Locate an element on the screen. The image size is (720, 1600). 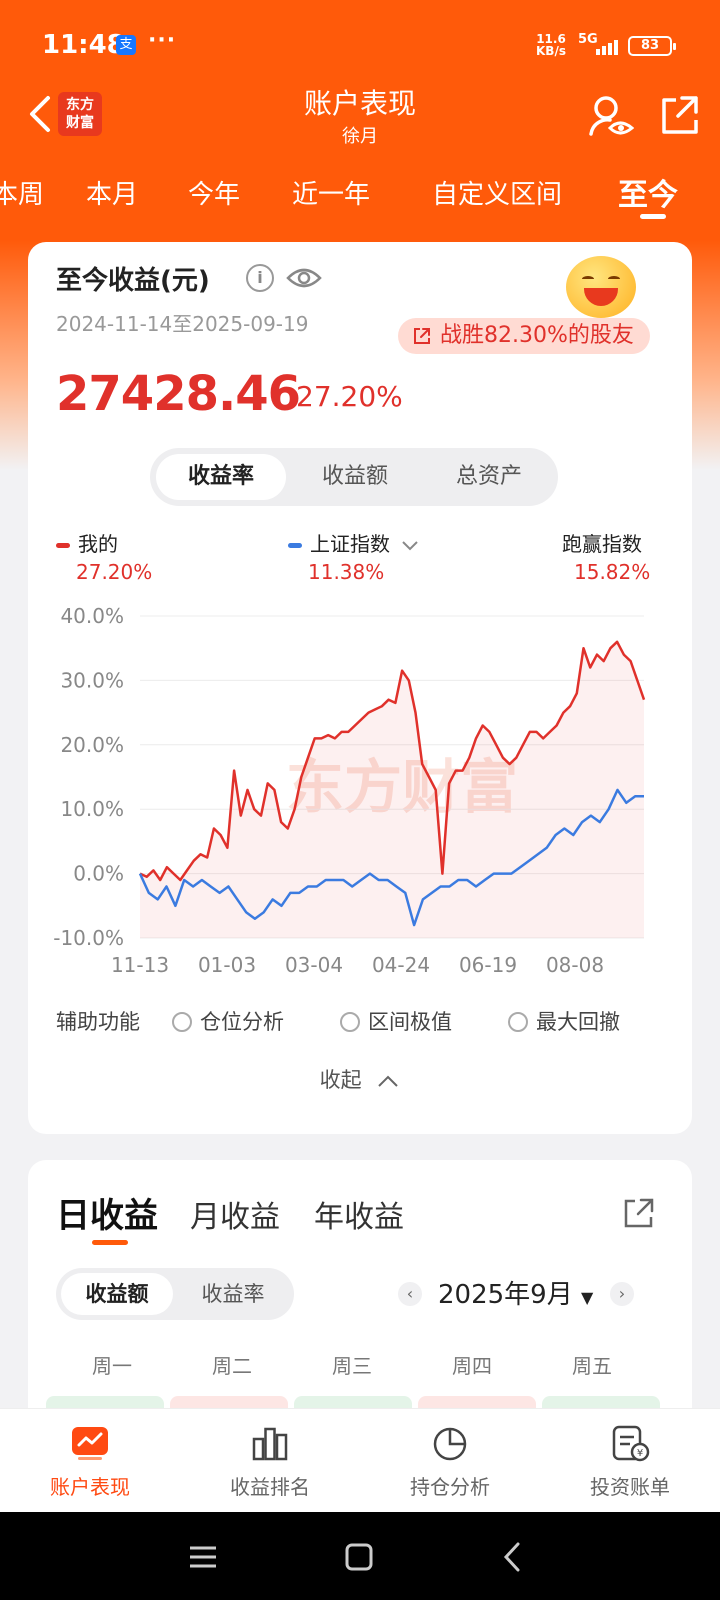
date-range: 2024-11-14至2025-09-19 is located at coordinates (182, 324).